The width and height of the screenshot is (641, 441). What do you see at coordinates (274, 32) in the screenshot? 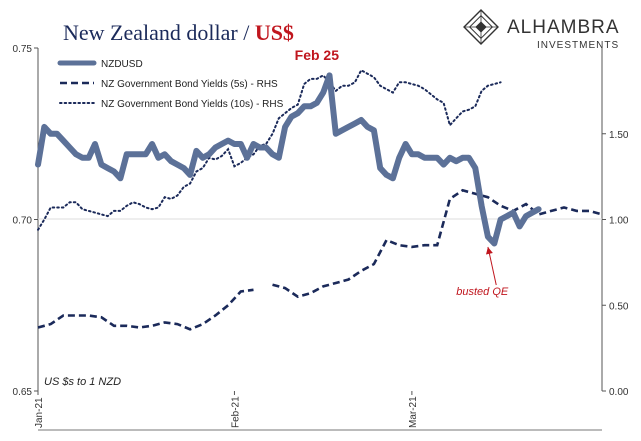
I see `chart-title-part2: US$` at bounding box center [274, 32].